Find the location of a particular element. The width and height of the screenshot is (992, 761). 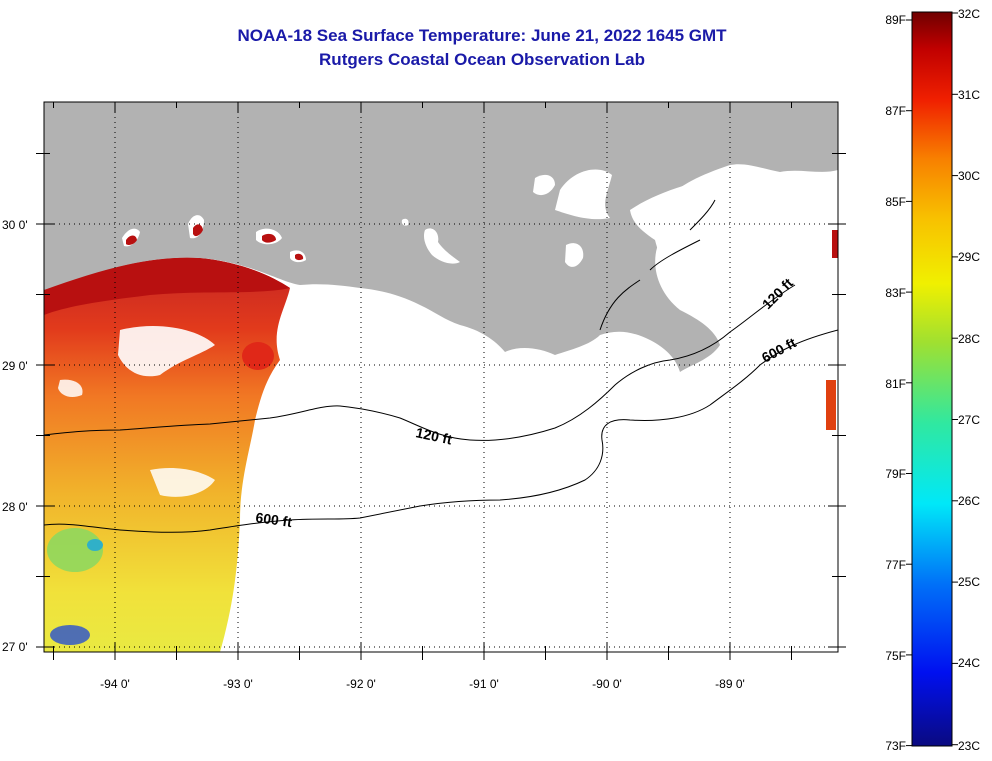

scale-c-29: 29C is located at coordinates (969, 257).